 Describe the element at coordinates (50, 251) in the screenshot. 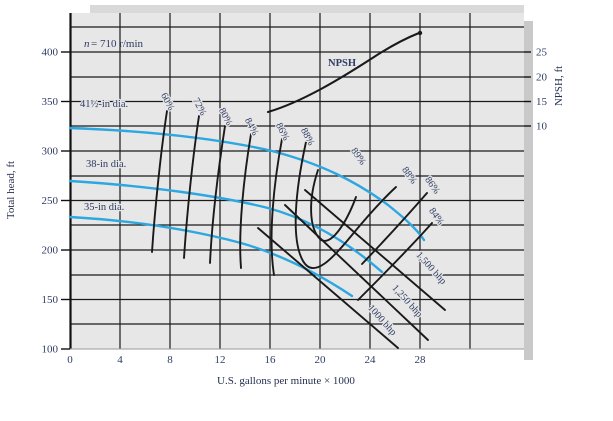

I see `y-tick-200: 200` at that location.